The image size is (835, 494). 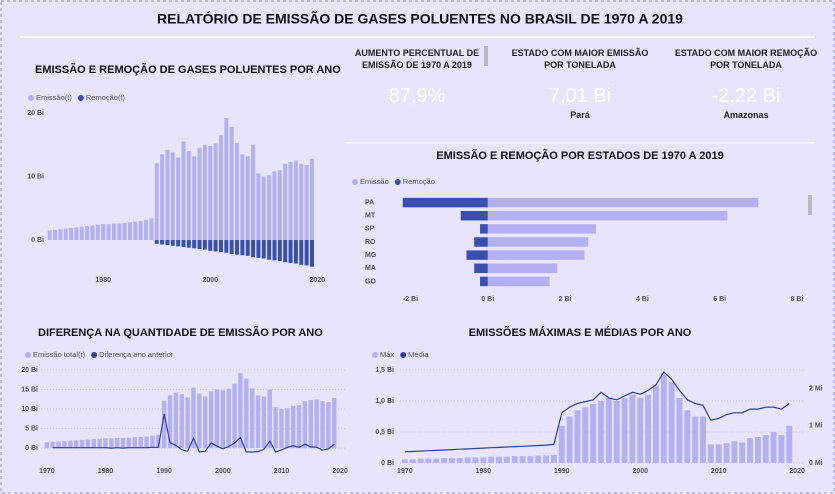 I want to click on x-tick-label: 0 Bi, so click(x=487, y=299).